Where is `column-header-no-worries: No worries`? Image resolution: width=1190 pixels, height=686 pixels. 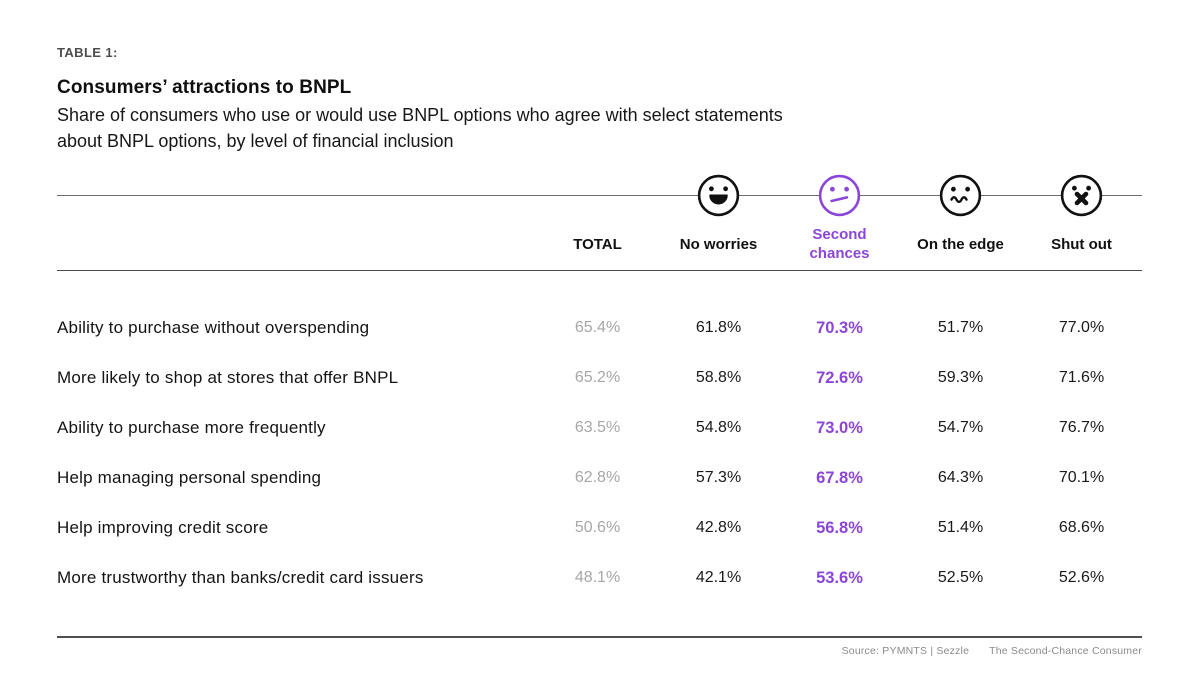
column-header-no-worries: No worries is located at coordinates (718, 244).